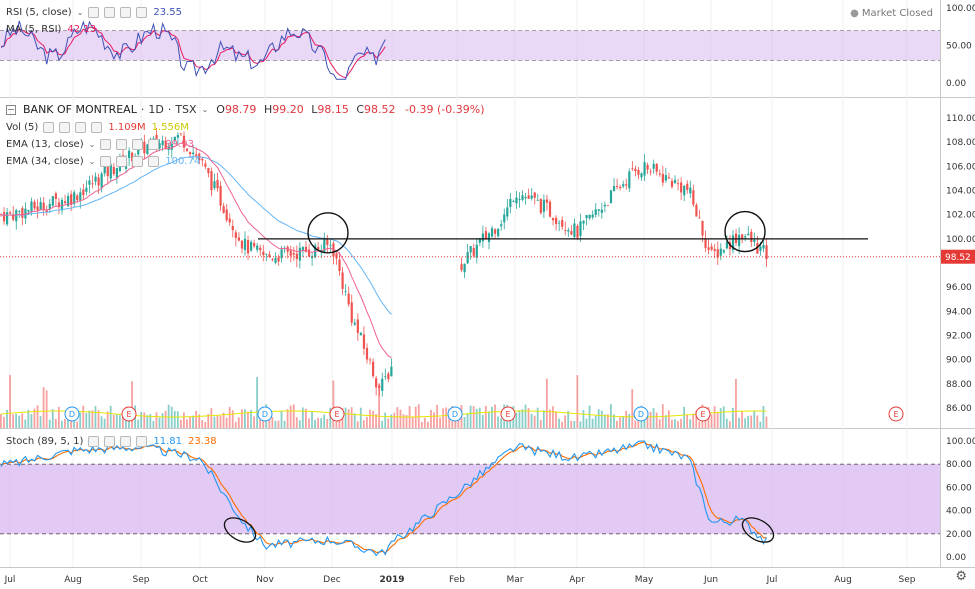 The height and width of the screenshot is (589, 975). I want to click on collapse-icon, so click(11, 109).